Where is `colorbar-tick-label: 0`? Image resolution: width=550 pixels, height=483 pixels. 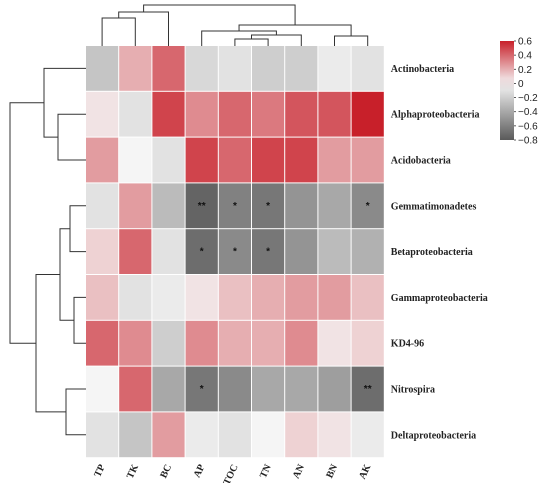 colorbar-tick-label: 0 is located at coordinates (521, 84).